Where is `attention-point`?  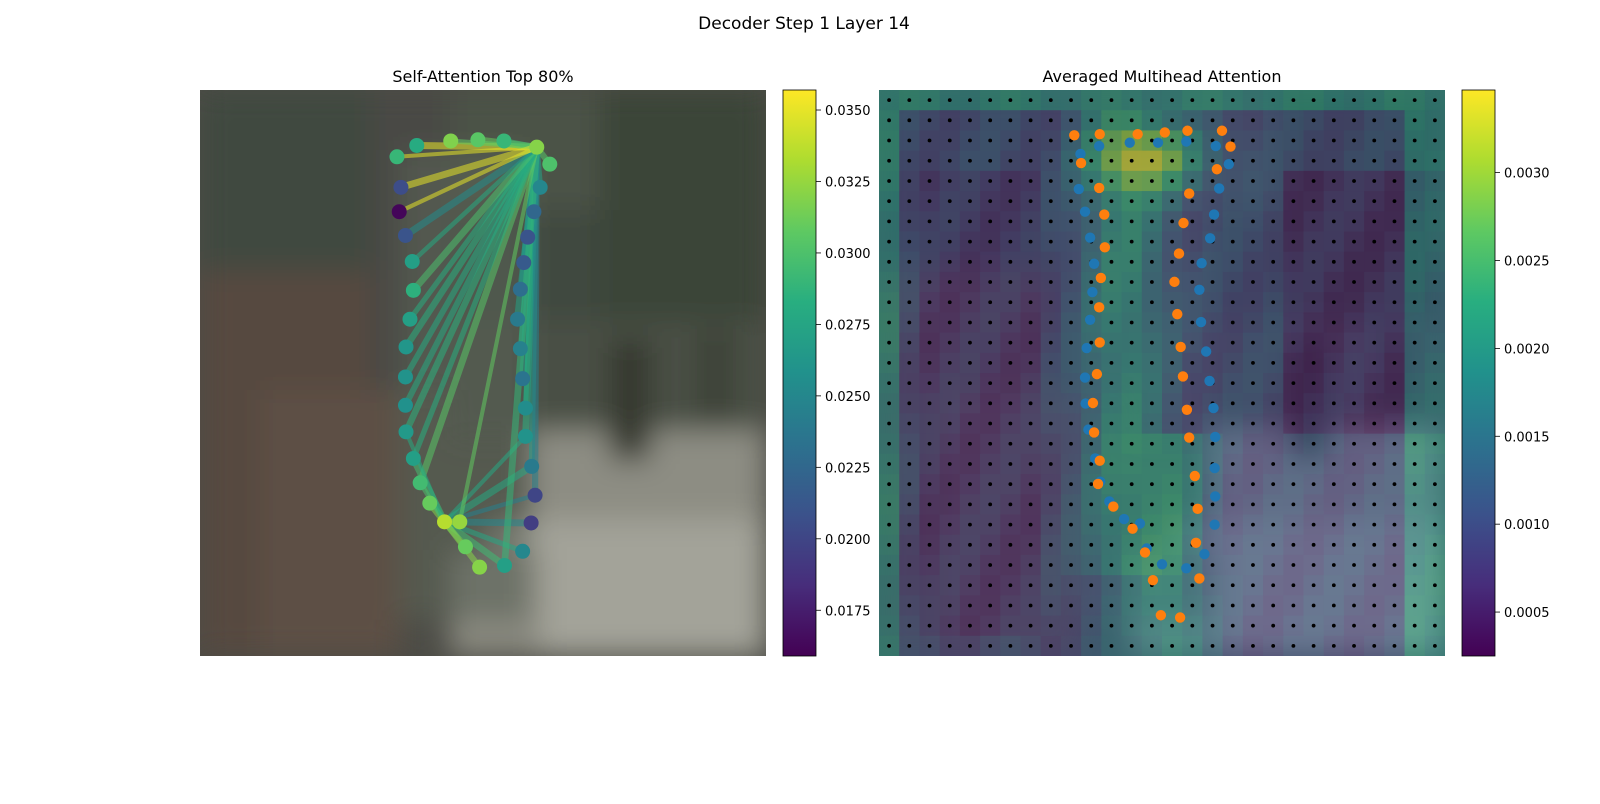
attention-point is located at coordinates (525, 408).